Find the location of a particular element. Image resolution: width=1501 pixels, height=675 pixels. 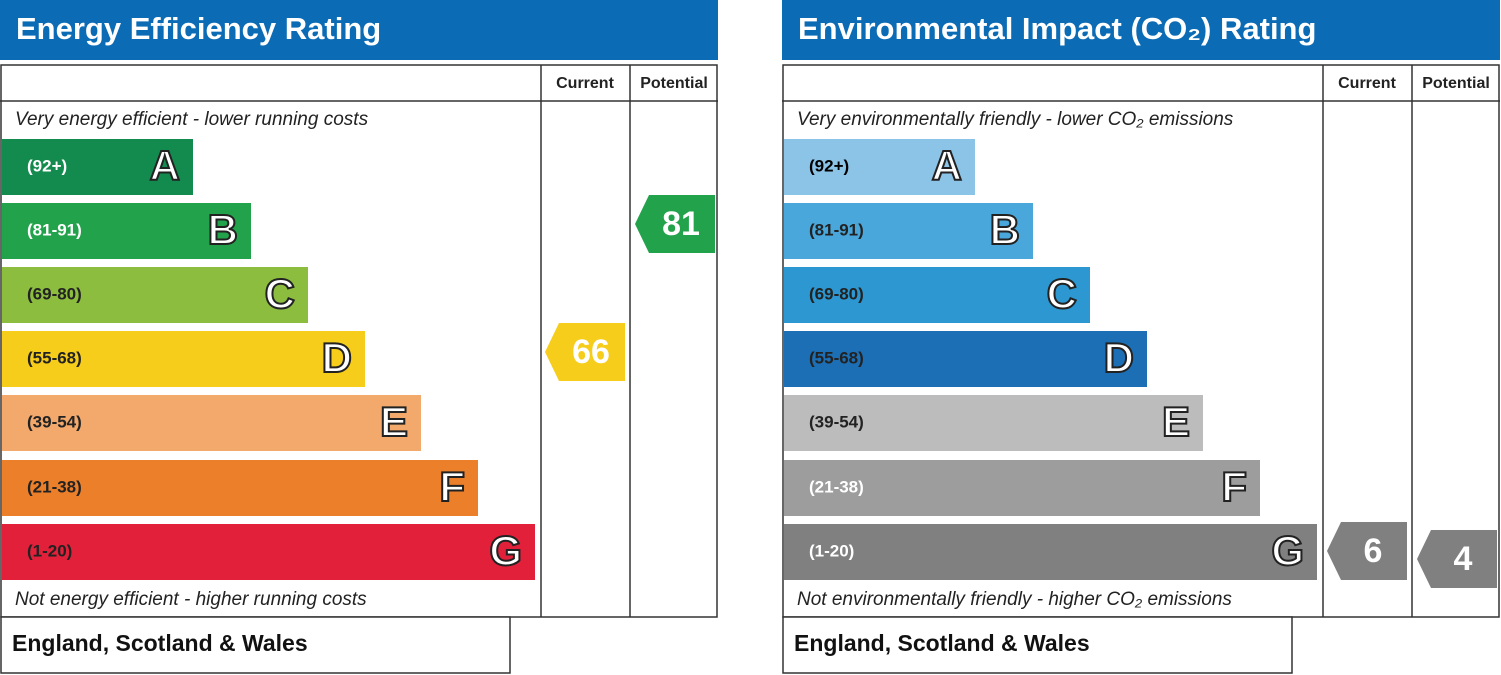

panel-title: Energy Efficiency Rating is located at coordinates (198, 28).